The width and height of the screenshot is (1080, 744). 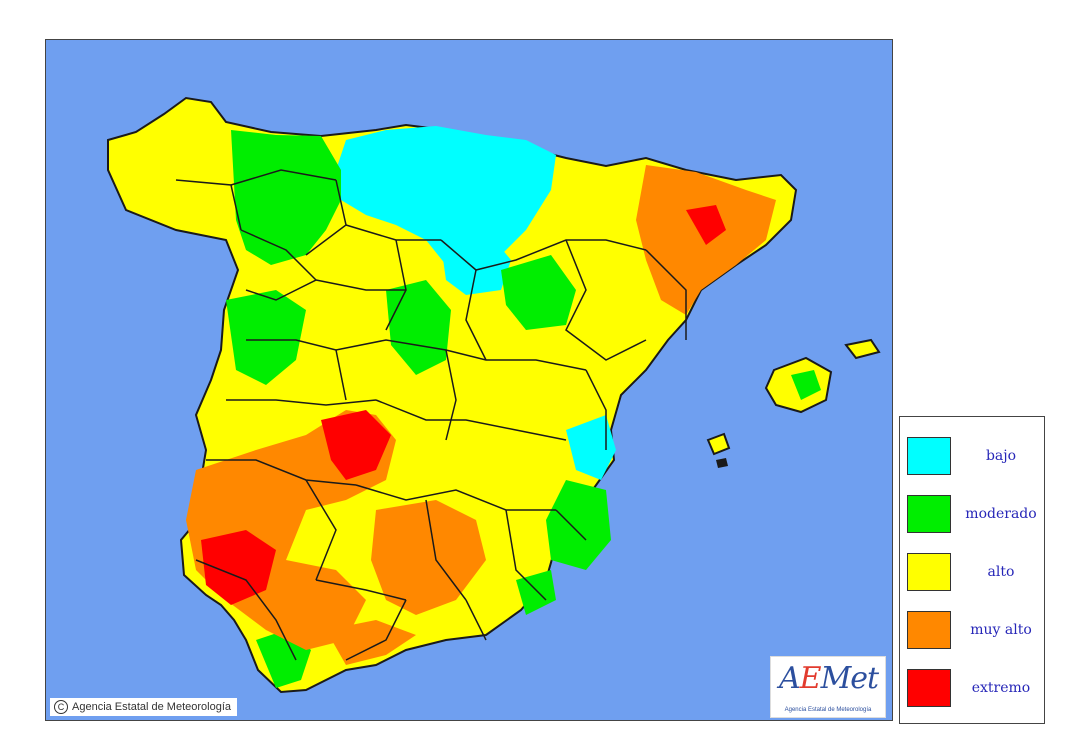 I want to click on copyright-icon: C, so click(x=61, y=707).